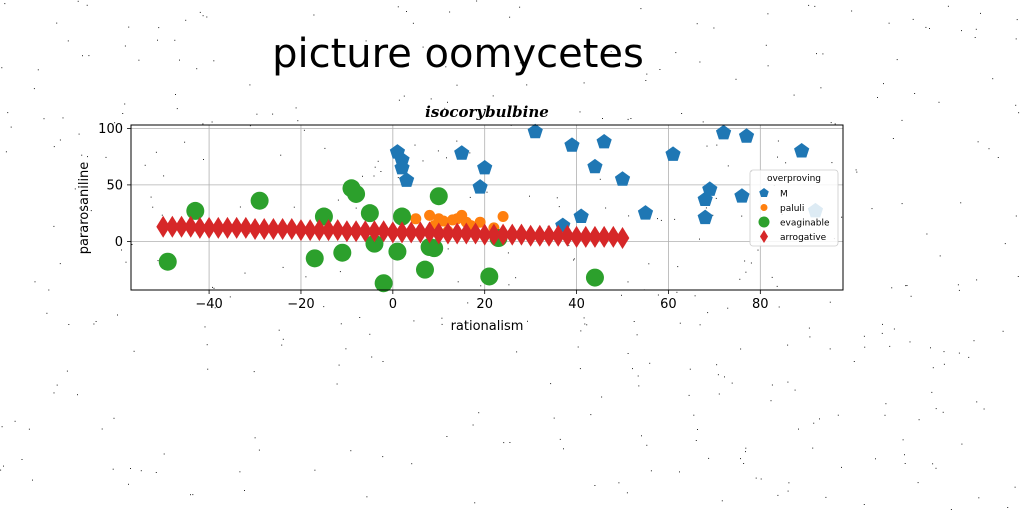  I want to click on y-axis-label: pararosaniline, so click(84, 208).